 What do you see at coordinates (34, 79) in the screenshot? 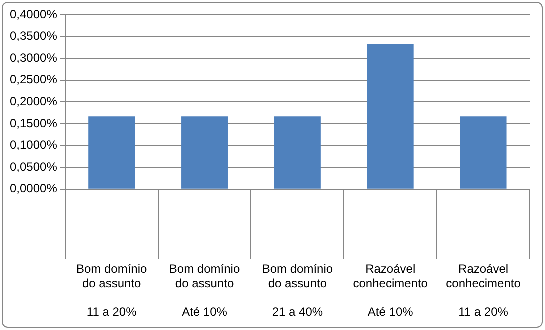
I see `y-tick-label: 0,2500%` at bounding box center [34, 79].